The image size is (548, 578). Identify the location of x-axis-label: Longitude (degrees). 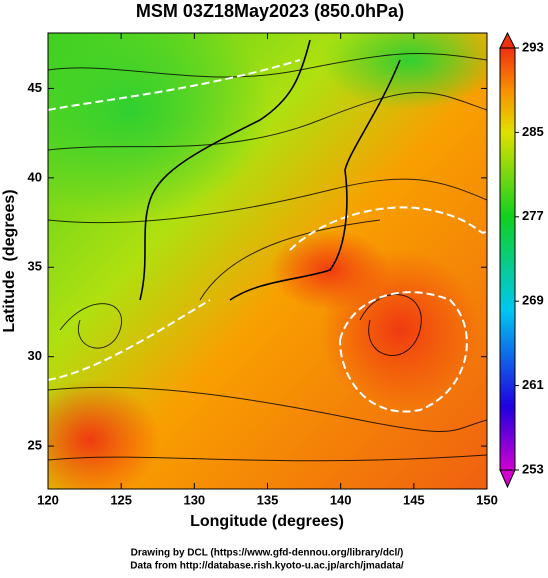
(267, 521).